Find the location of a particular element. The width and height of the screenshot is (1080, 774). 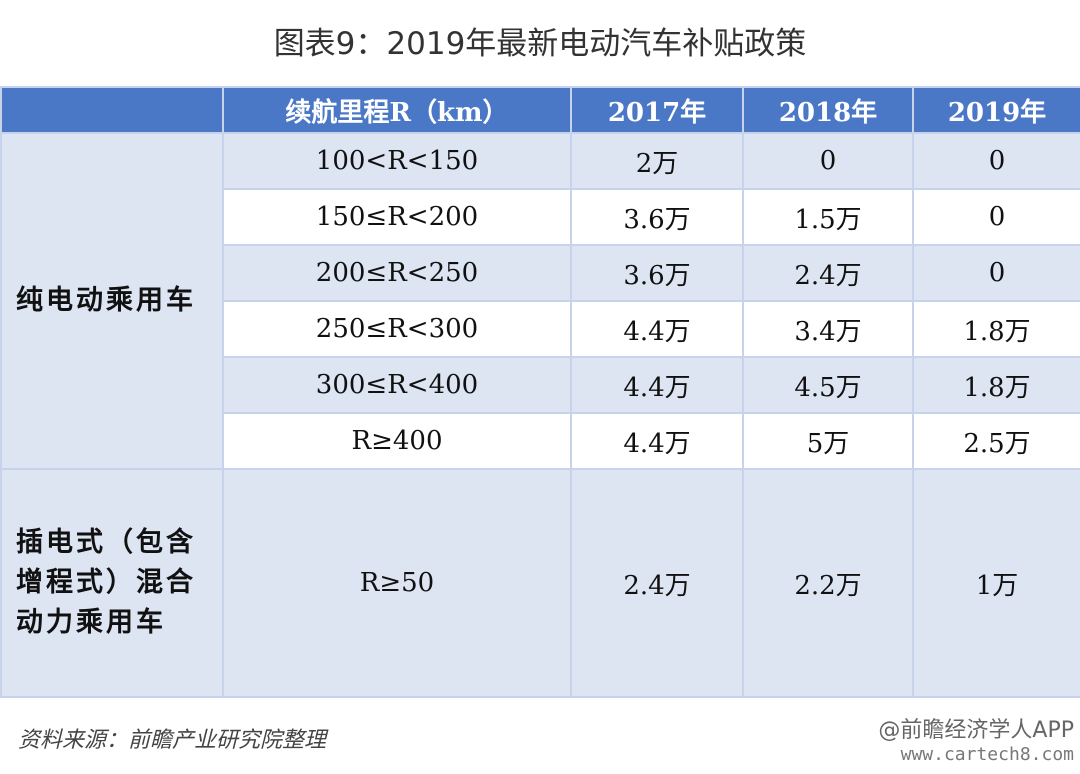

cell-2018: 1.5万 is located at coordinates (828, 217).